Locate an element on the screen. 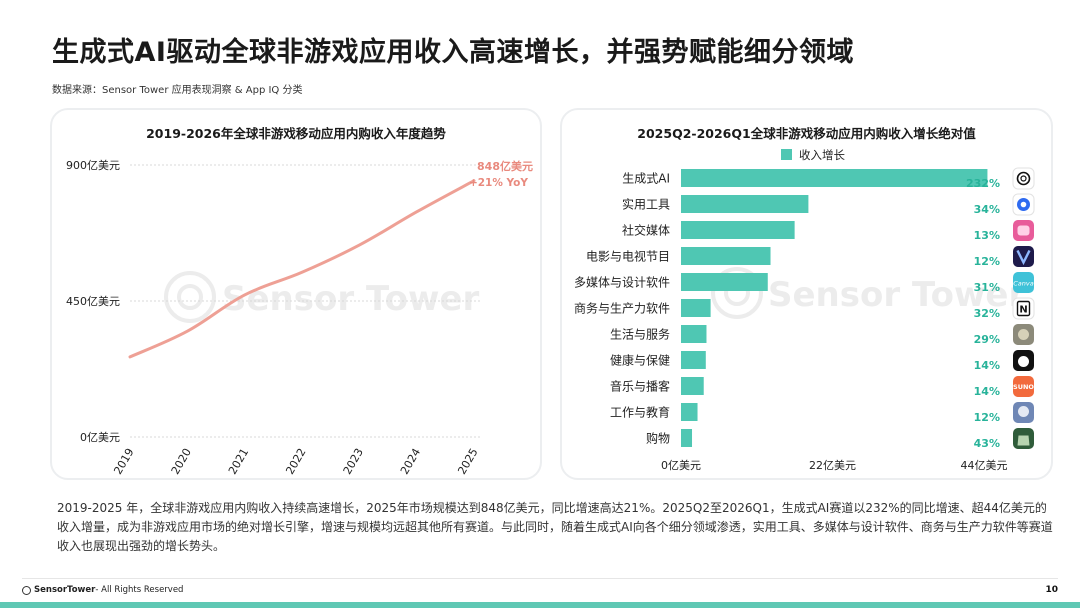  legend-swatch is located at coordinates (786, 154).